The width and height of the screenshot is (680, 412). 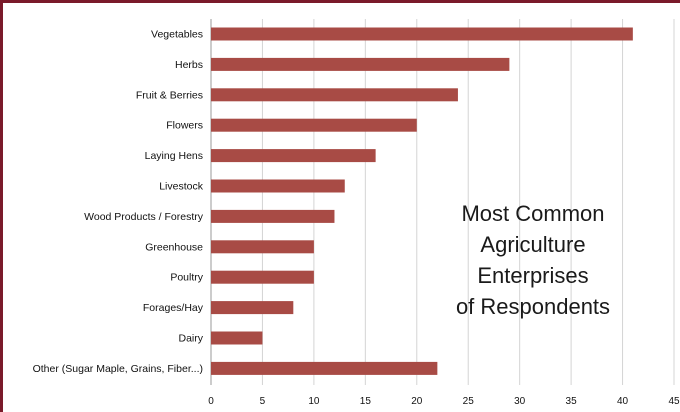 I want to click on x-tick-label: 0, so click(x=211, y=401).